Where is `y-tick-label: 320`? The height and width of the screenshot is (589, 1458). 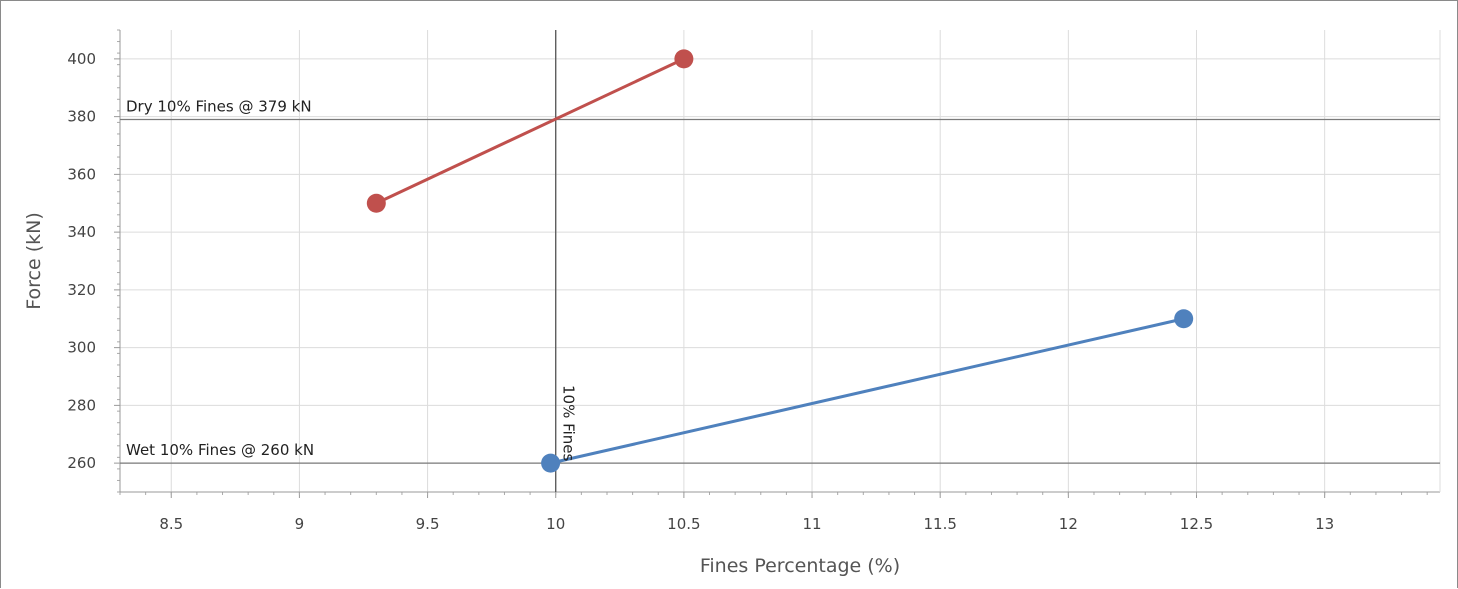 y-tick-label: 320 is located at coordinates (81, 290).